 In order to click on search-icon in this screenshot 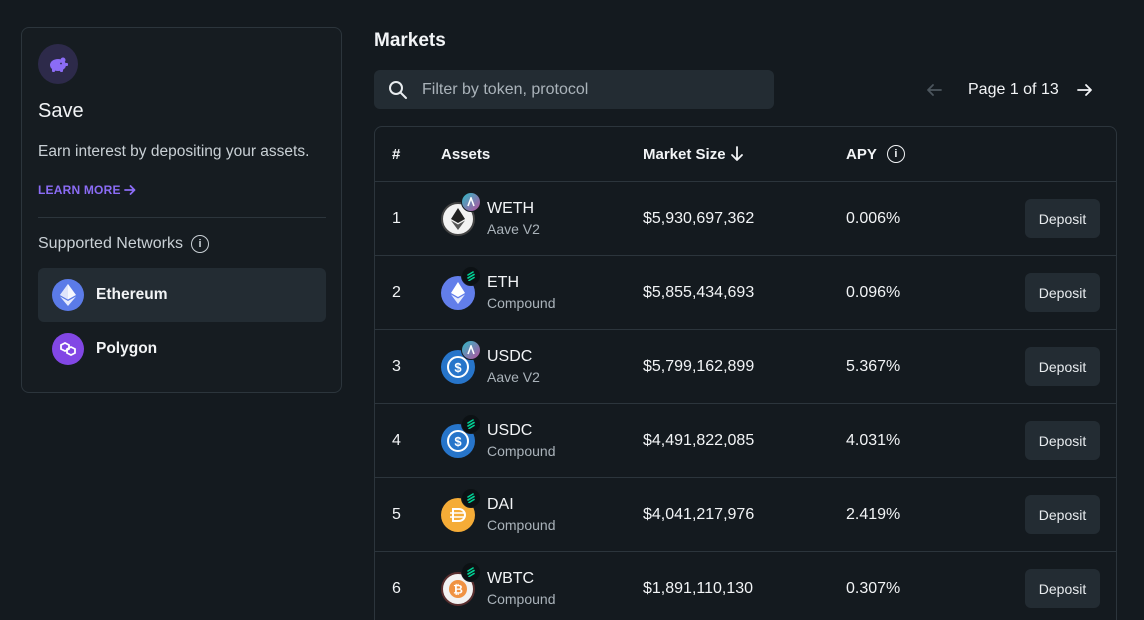, I will do `click(398, 89)`.